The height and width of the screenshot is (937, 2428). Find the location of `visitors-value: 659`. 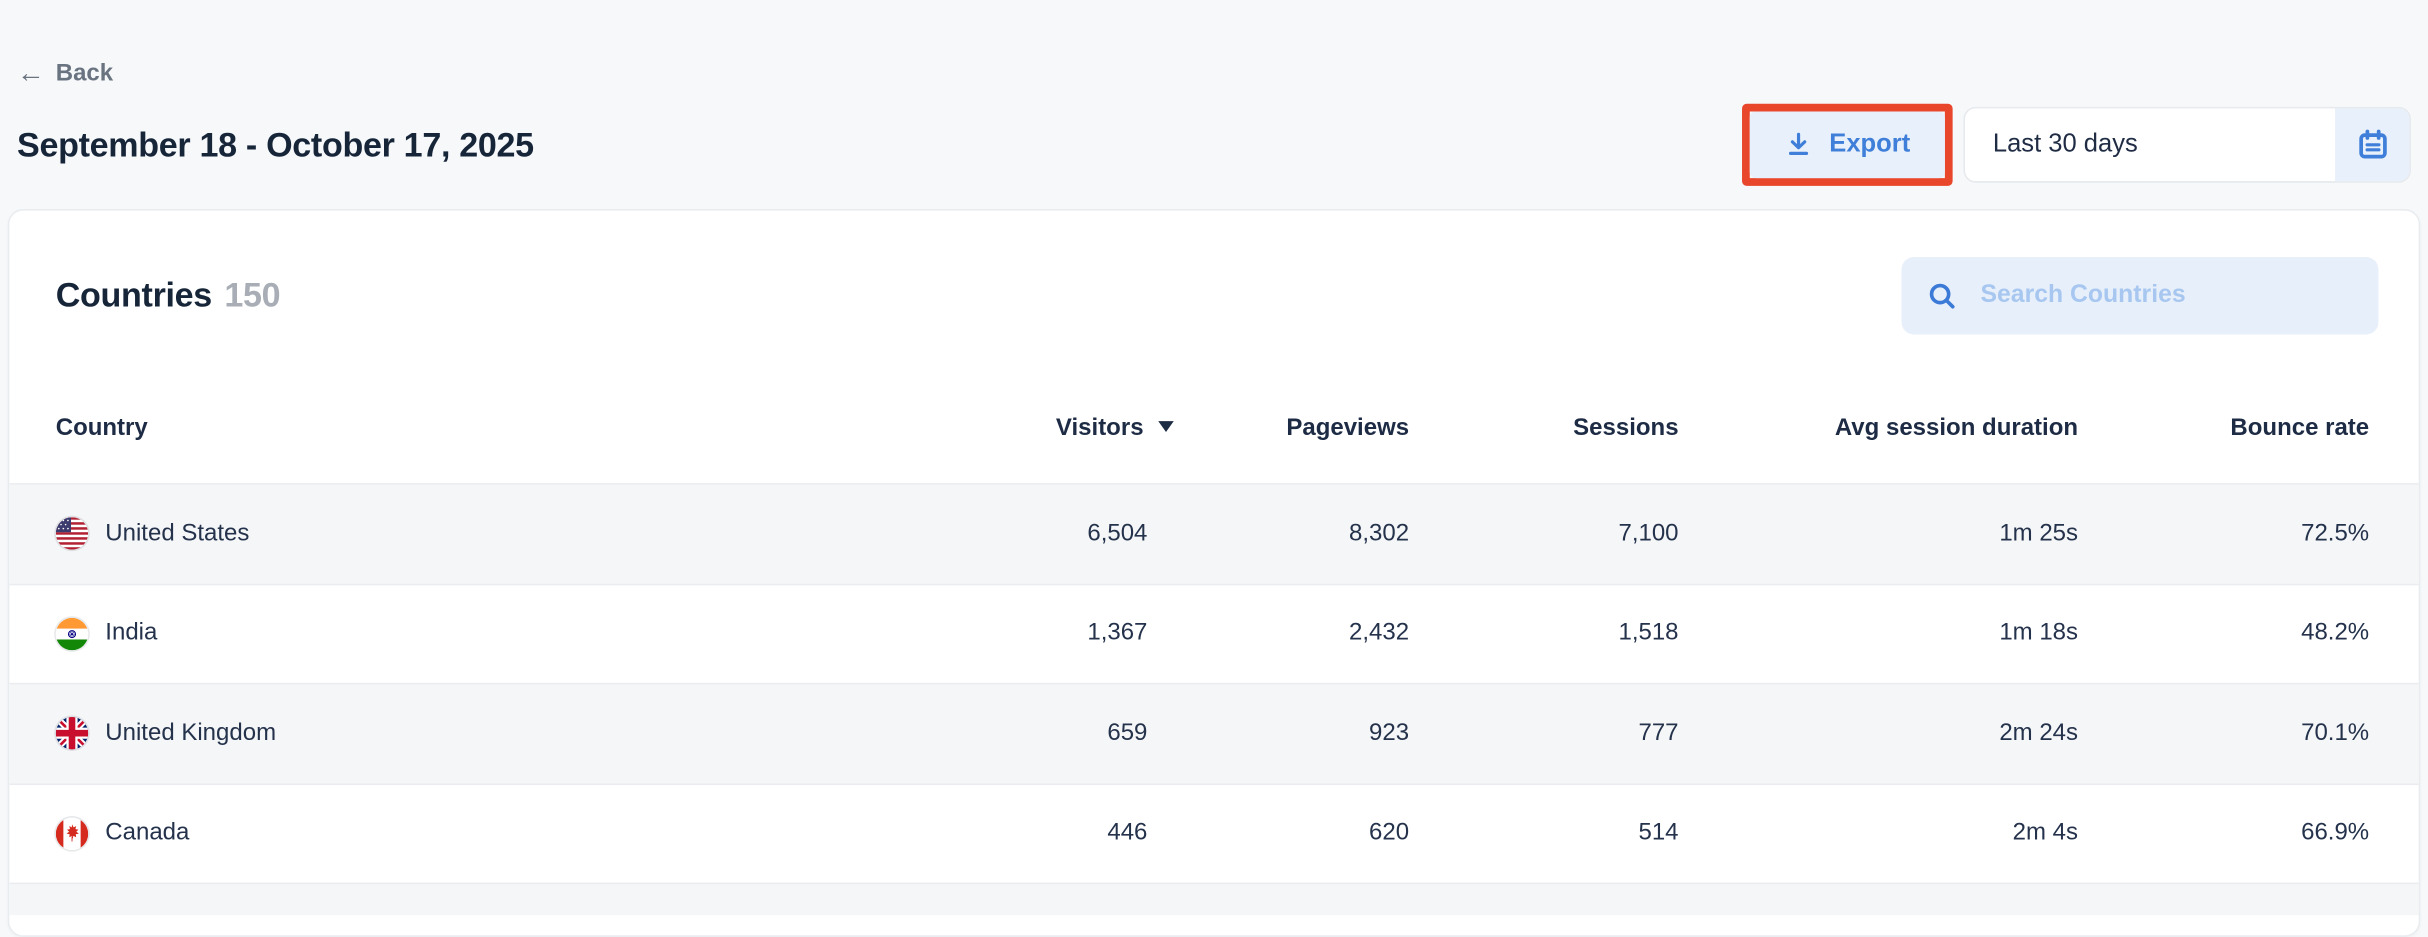

visitors-value: 659 is located at coordinates (1127, 732).